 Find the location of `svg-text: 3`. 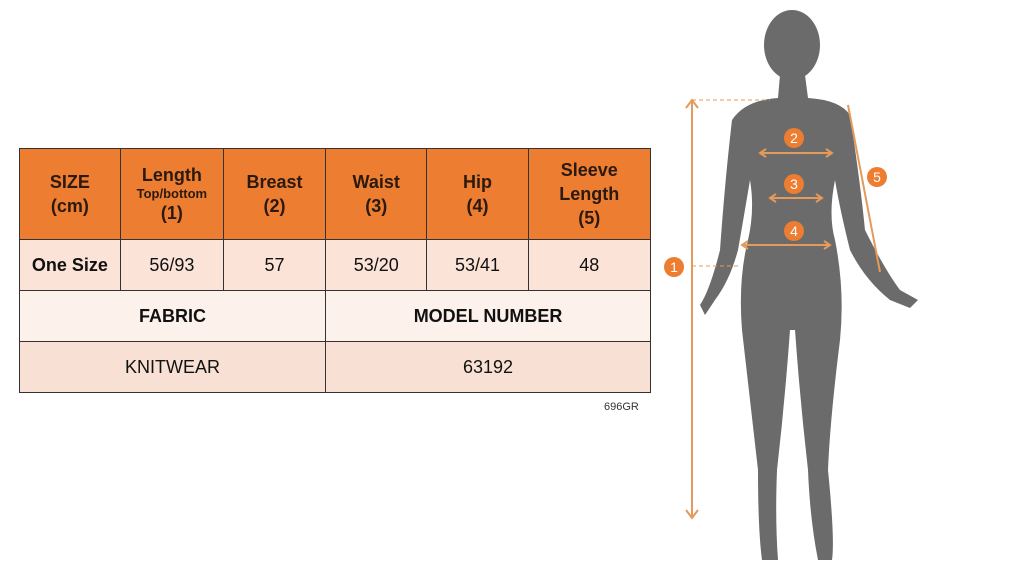

svg-text: 3 is located at coordinates (794, 184).